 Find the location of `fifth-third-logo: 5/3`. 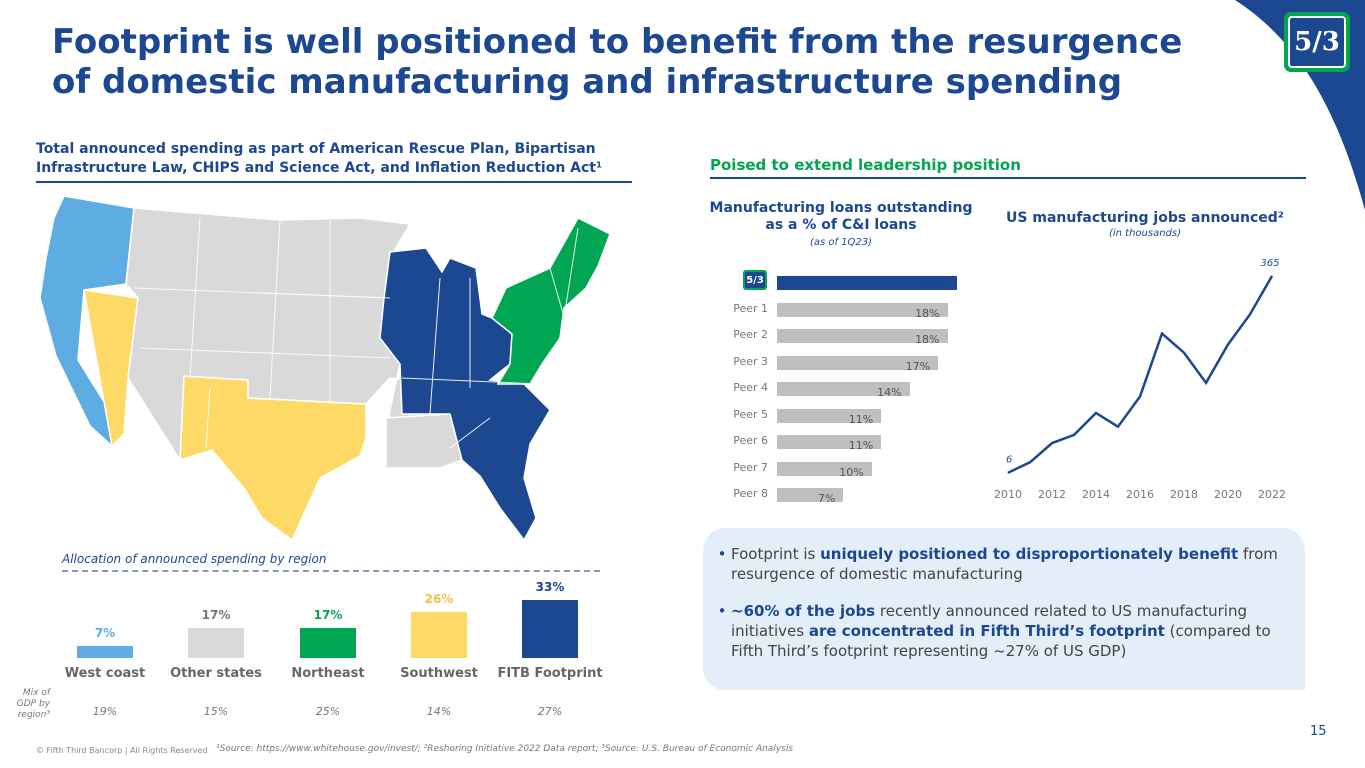

fifth-third-logo: 5/3 is located at coordinates (1317, 42).